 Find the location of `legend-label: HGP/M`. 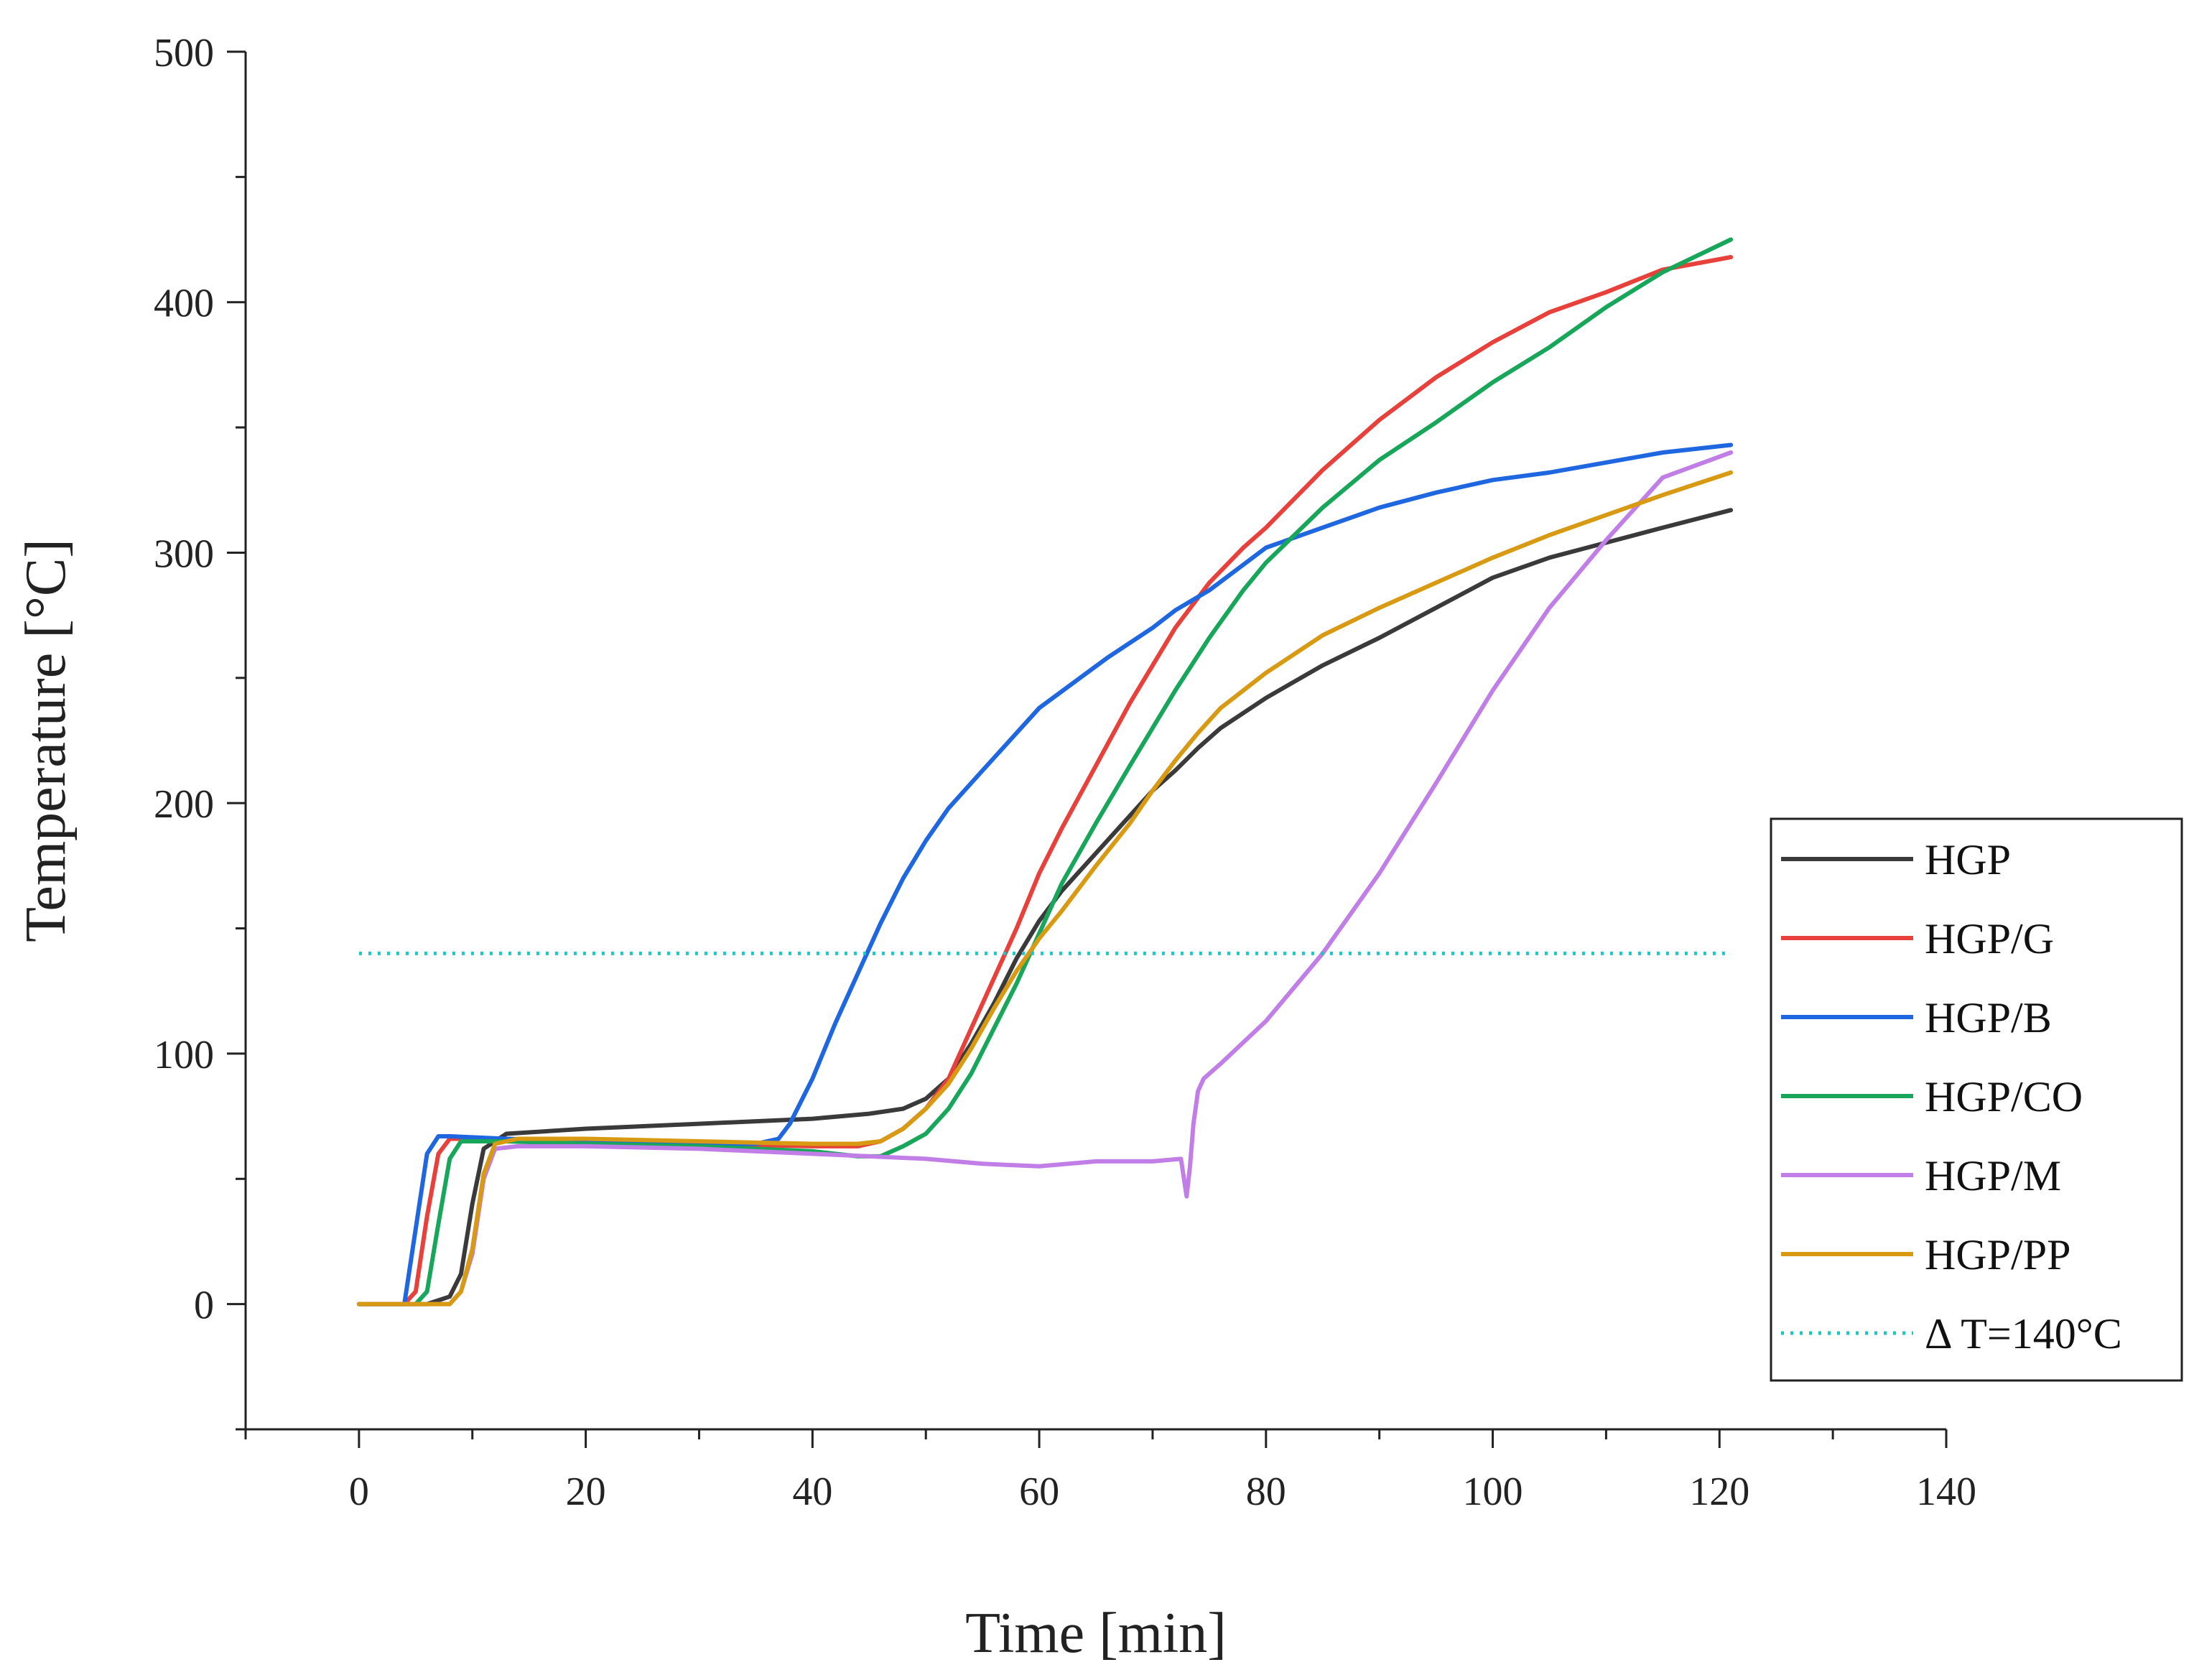

legend-label: HGP/M is located at coordinates (1993, 1175).